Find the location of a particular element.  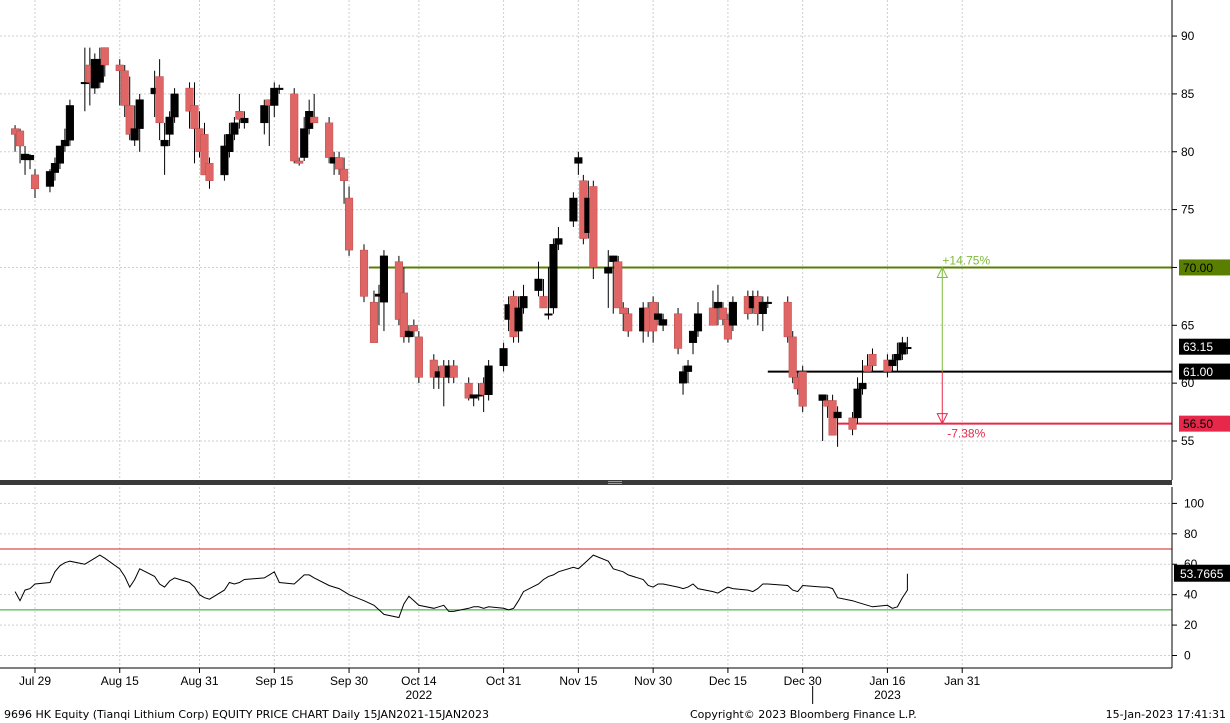

rsi-y-tick-label: 40 is located at coordinates (1191, 595).